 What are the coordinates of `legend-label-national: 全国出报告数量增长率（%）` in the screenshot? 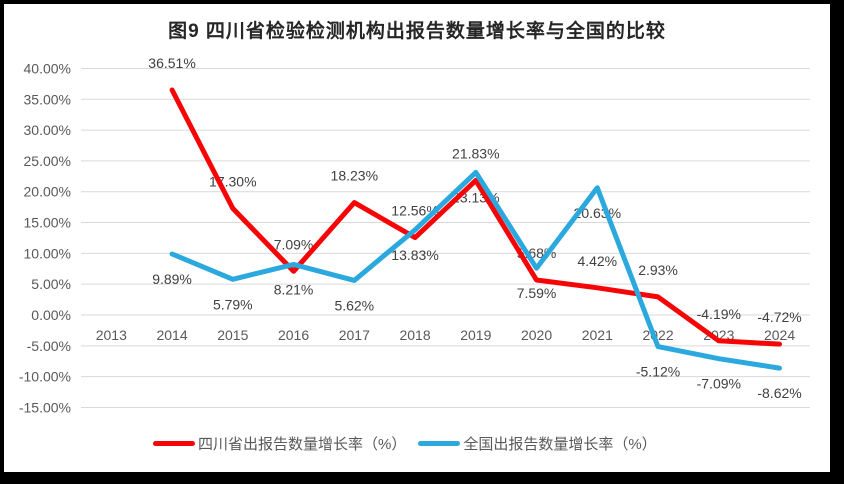 It's located at (560, 444).